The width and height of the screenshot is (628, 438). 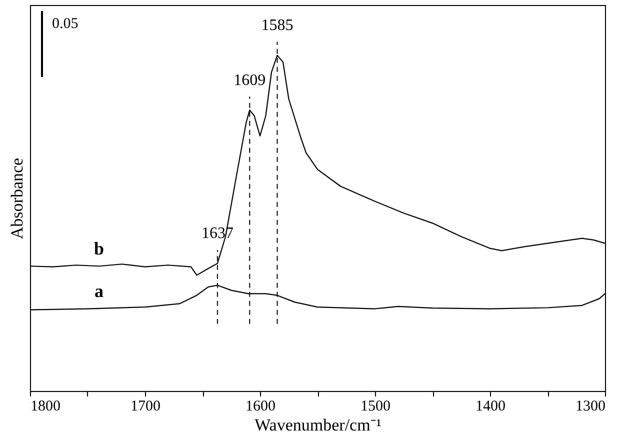 I want to click on series-label: b, so click(x=99, y=248).